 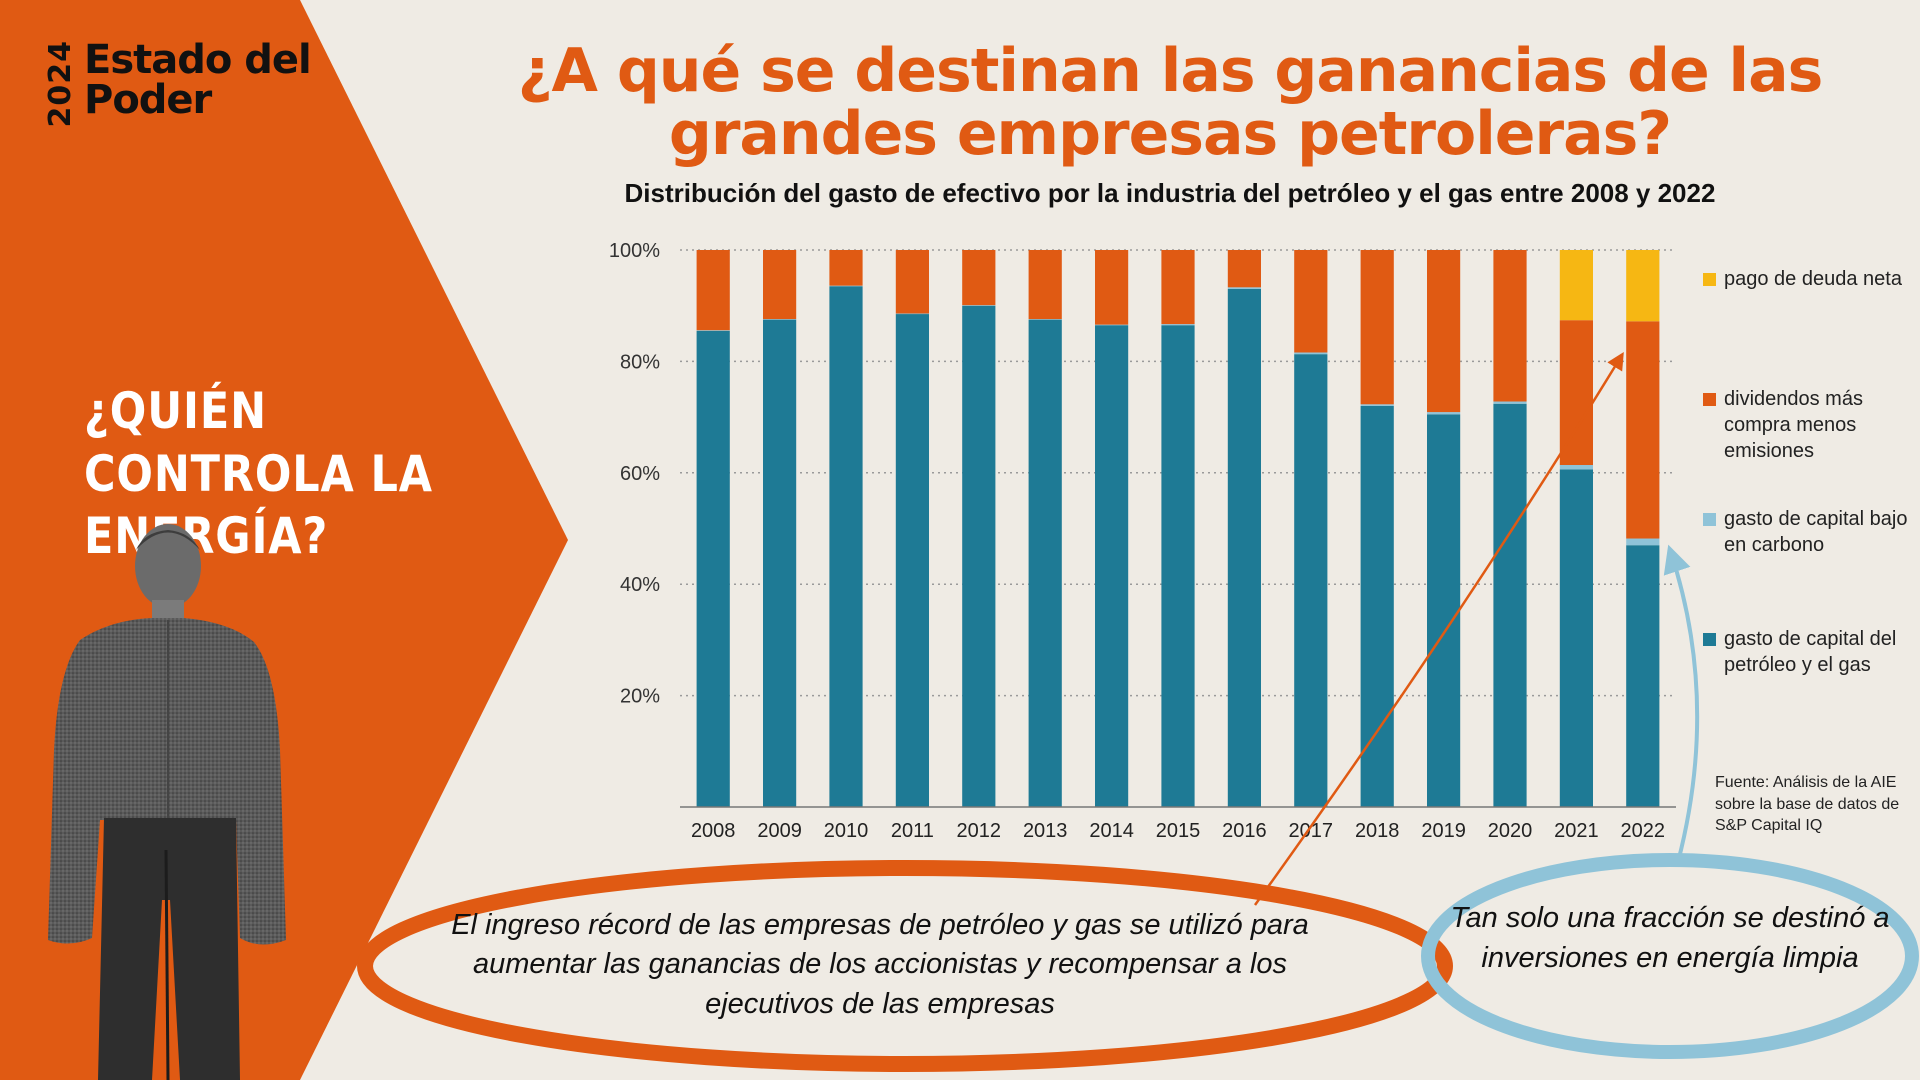 I want to click on legend-item-debt: pago de deuda neta, so click(x=1808, y=279).